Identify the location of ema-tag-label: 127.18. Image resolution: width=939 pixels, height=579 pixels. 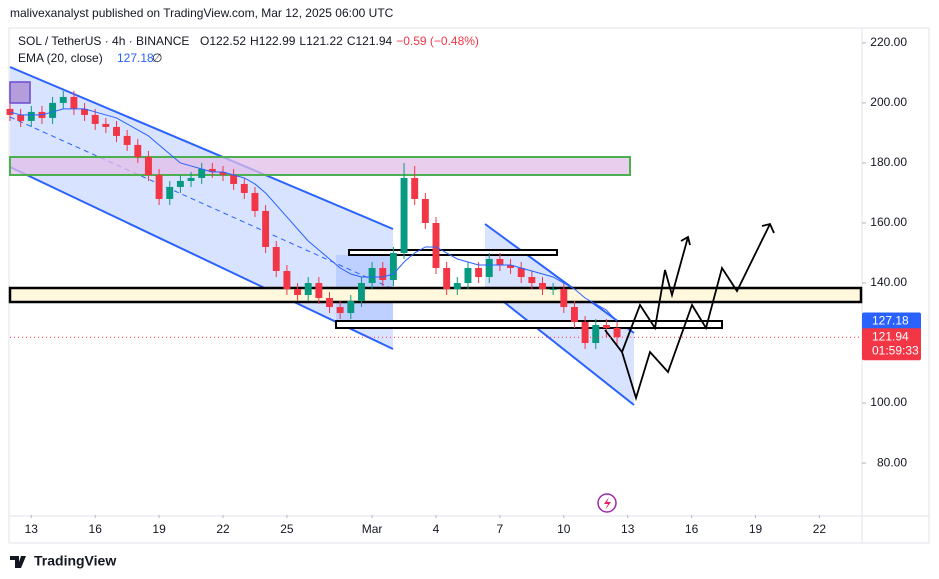
(890, 321).